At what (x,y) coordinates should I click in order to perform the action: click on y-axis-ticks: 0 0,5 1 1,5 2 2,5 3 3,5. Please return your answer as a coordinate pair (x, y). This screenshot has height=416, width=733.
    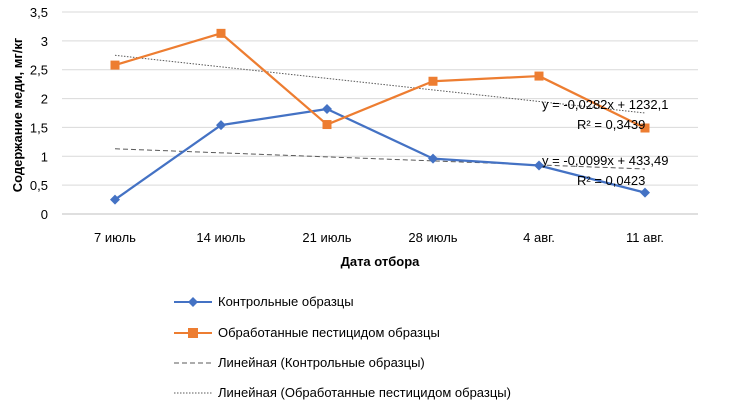
    Looking at the image, I should click on (39, 113).